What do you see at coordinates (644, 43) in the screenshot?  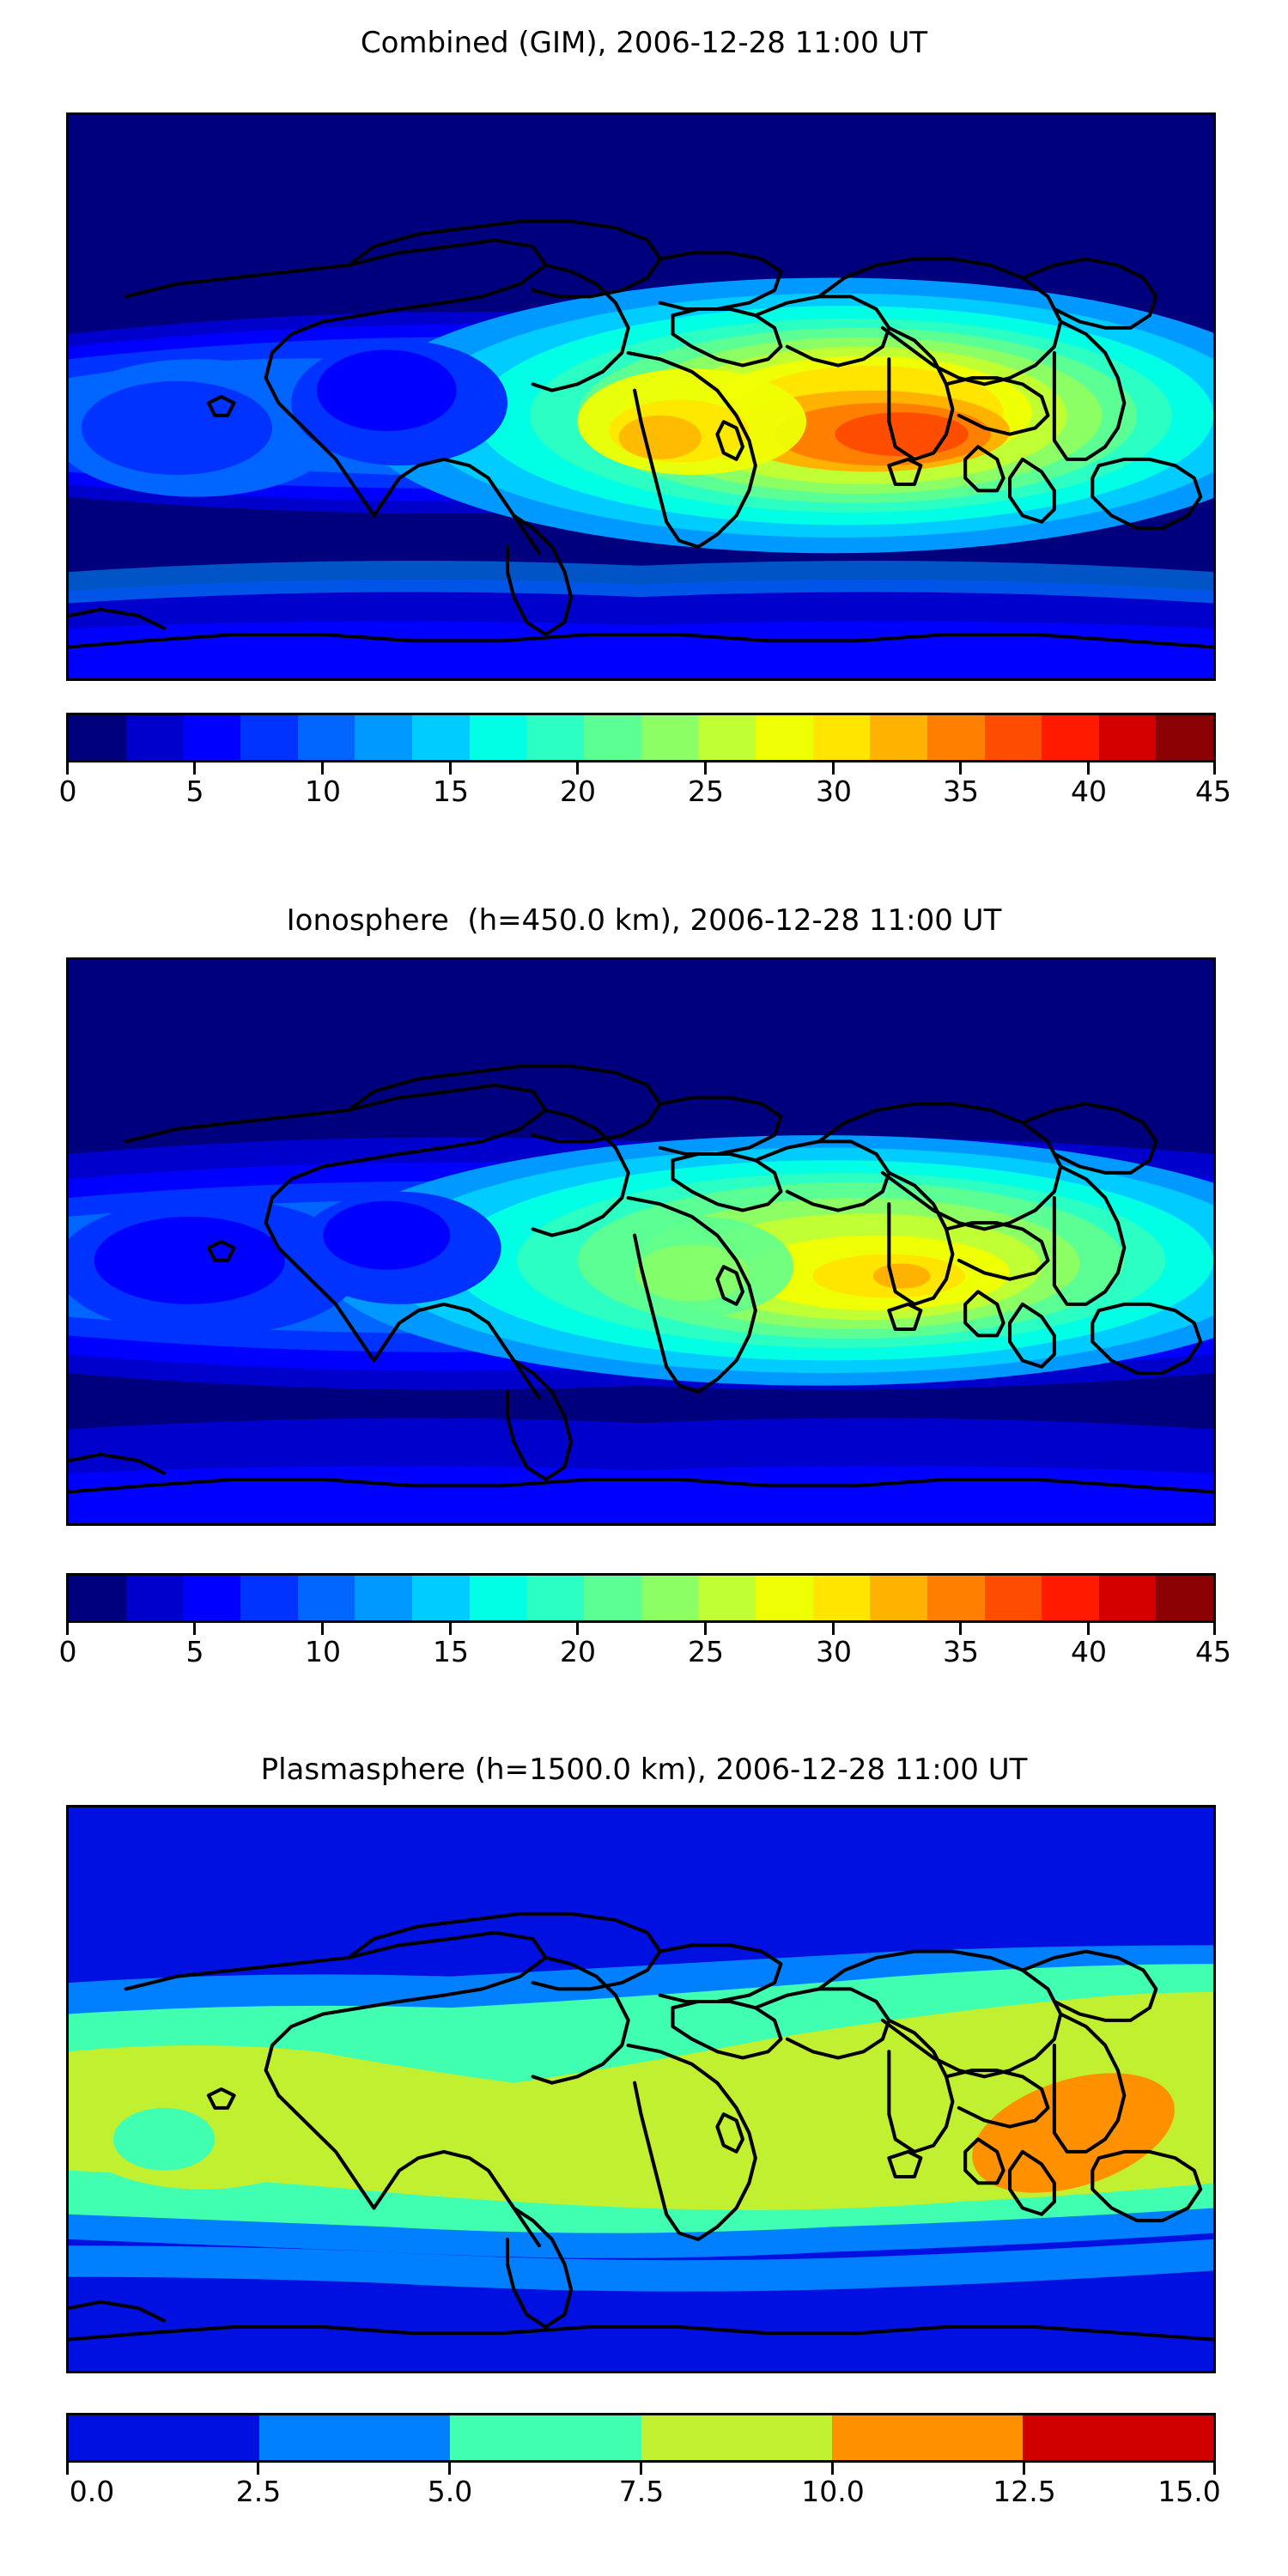 I see `panel-title-combined: Combined (GIM), 2006-12-28 11:00 UT` at bounding box center [644, 43].